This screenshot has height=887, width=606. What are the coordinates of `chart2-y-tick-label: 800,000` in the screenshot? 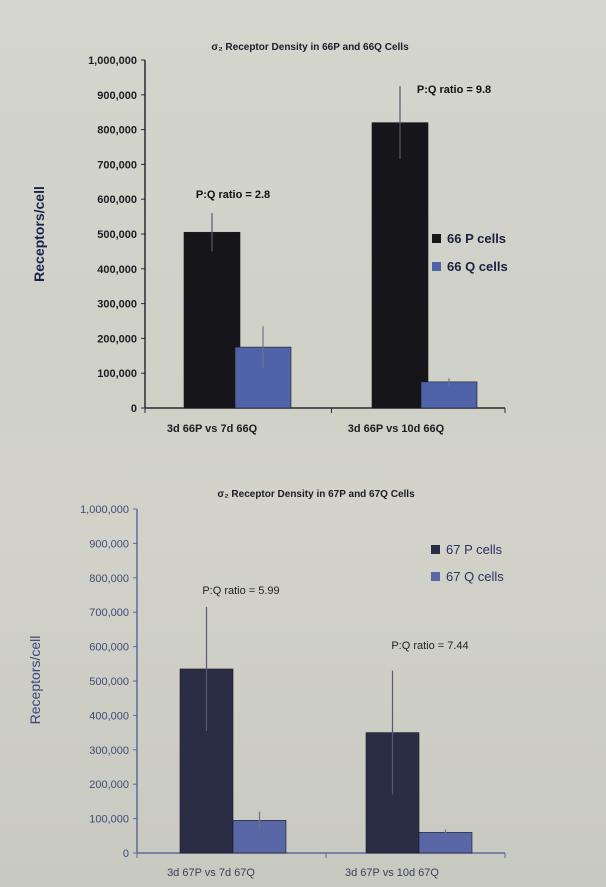 It's located at (109, 579).